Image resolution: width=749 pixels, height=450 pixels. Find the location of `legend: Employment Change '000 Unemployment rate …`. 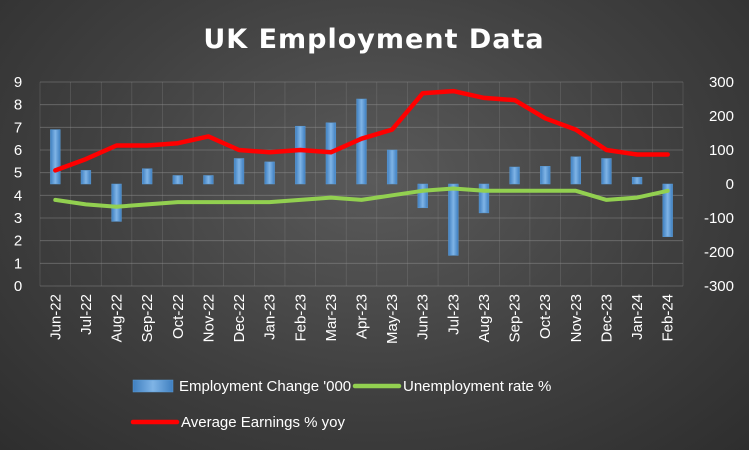

legend: Employment Change '000 Unemployment rate … is located at coordinates (340, 404).